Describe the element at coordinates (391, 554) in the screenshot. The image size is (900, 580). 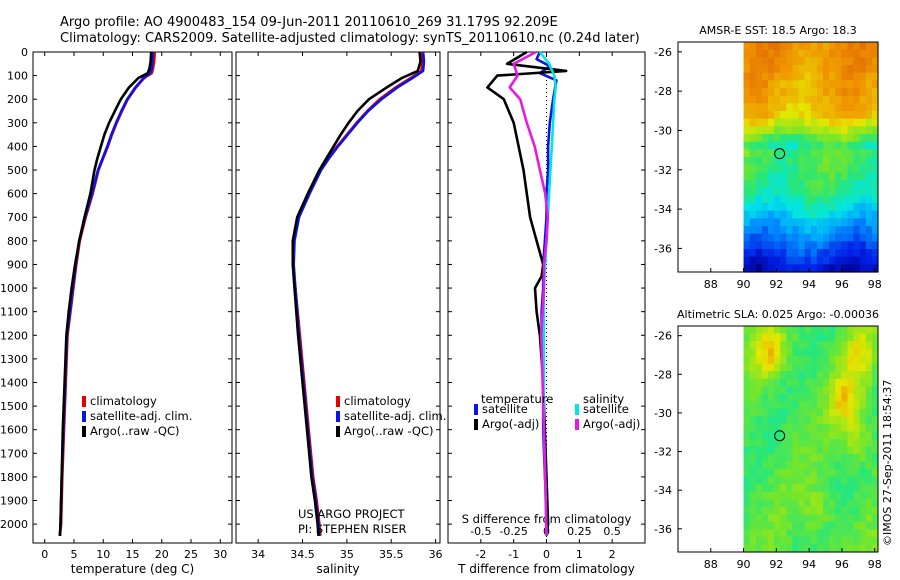
I see `x-tick-label: 35.5` at that location.